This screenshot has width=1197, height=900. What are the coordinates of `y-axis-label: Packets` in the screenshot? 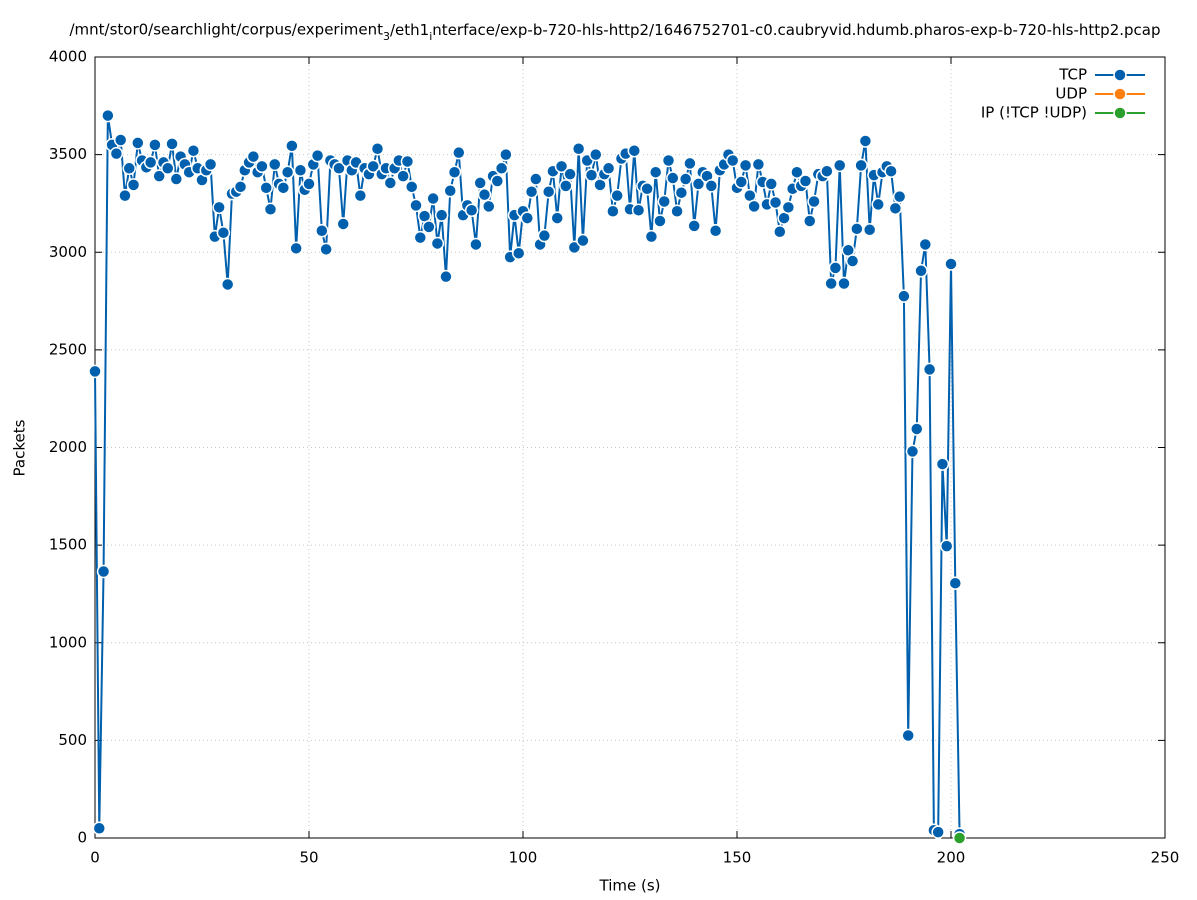 It's located at (20, 447).